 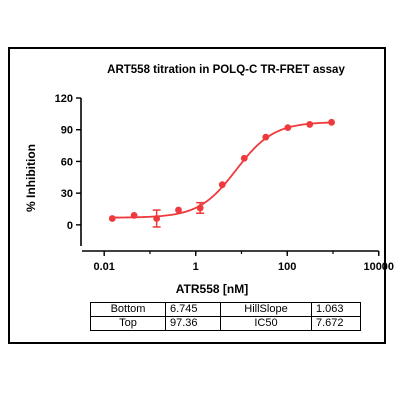 I want to click on fit-curve-layer, so click(x=222, y=170).